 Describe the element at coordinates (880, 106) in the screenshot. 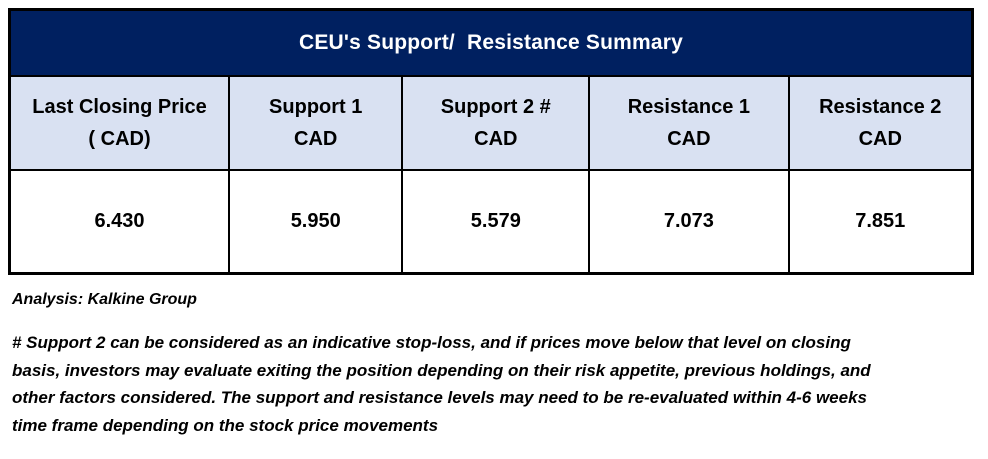

I see `header-label-line1: Resistance 2` at that location.